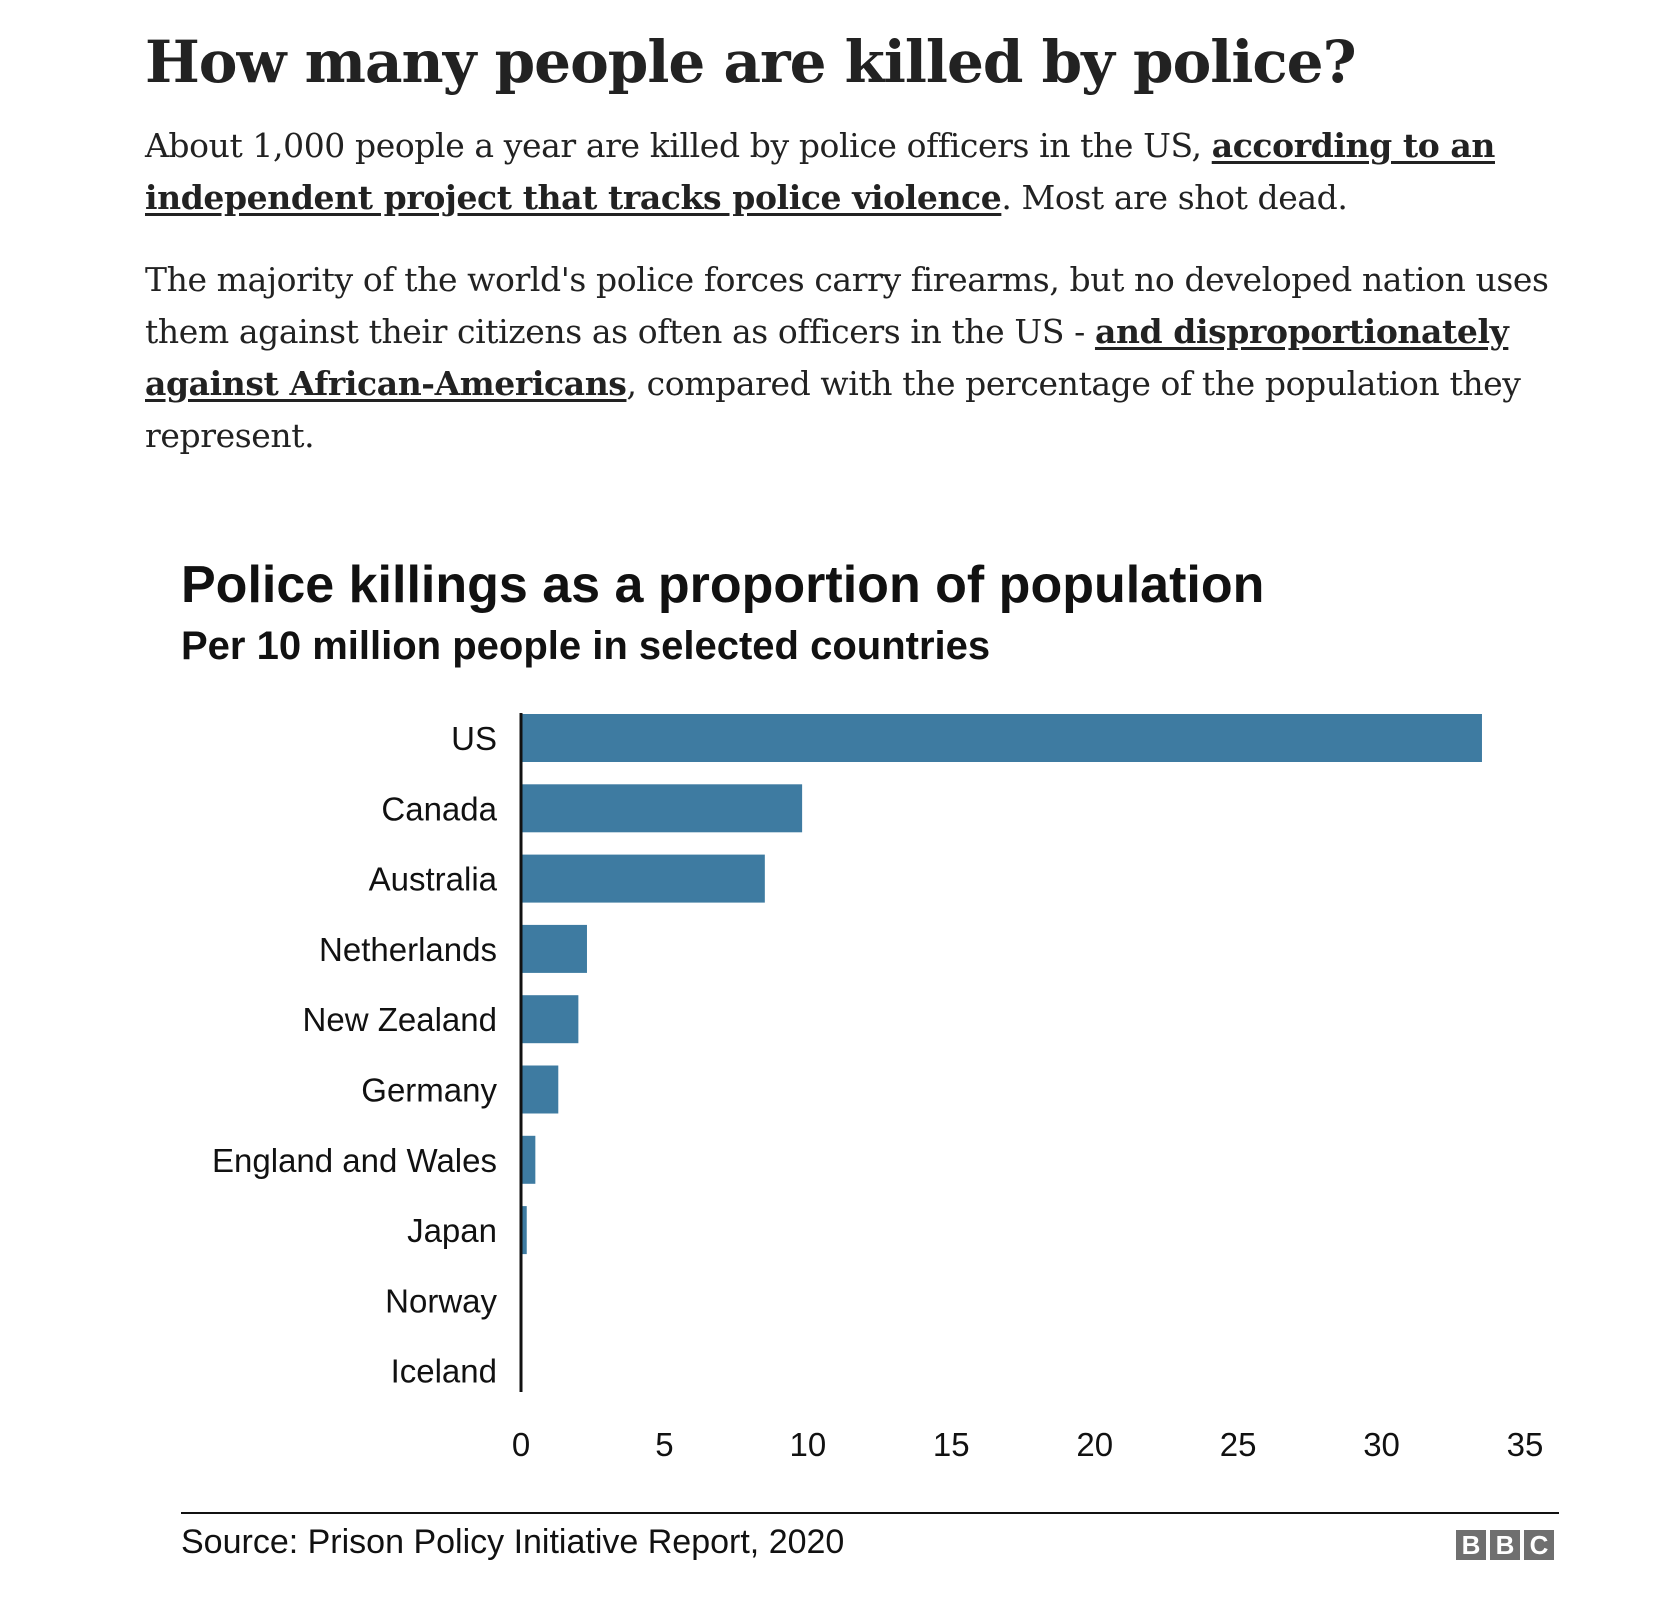  What do you see at coordinates (354, 1160) in the screenshot?
I see `category-label: England and Wales` at bounding box center [354, 1160].